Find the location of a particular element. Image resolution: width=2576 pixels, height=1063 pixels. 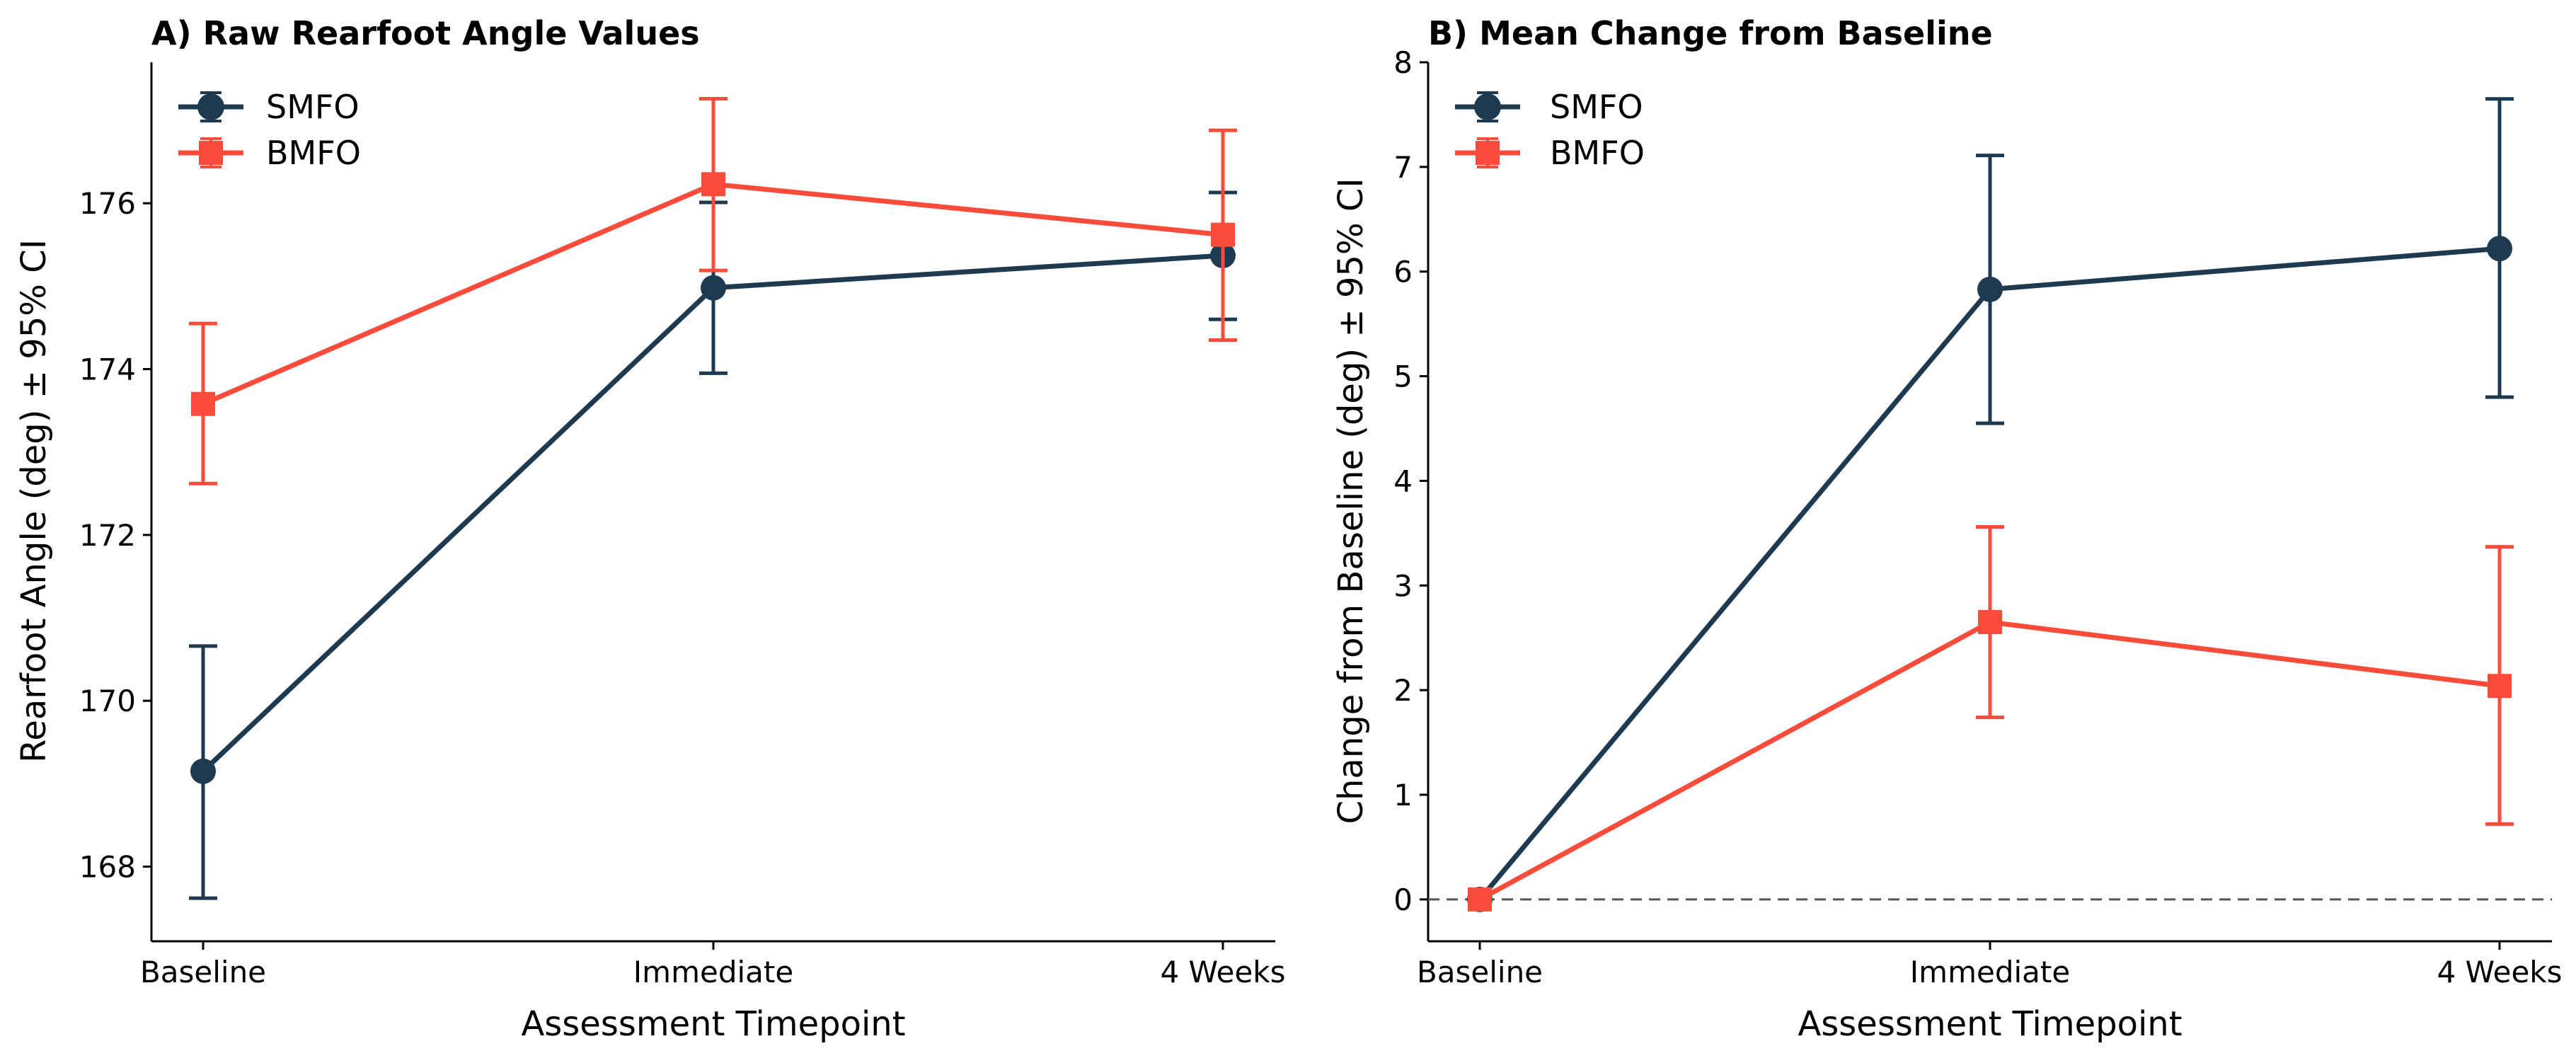

y-tick-label: 174 is located at coordinates (108, 369).